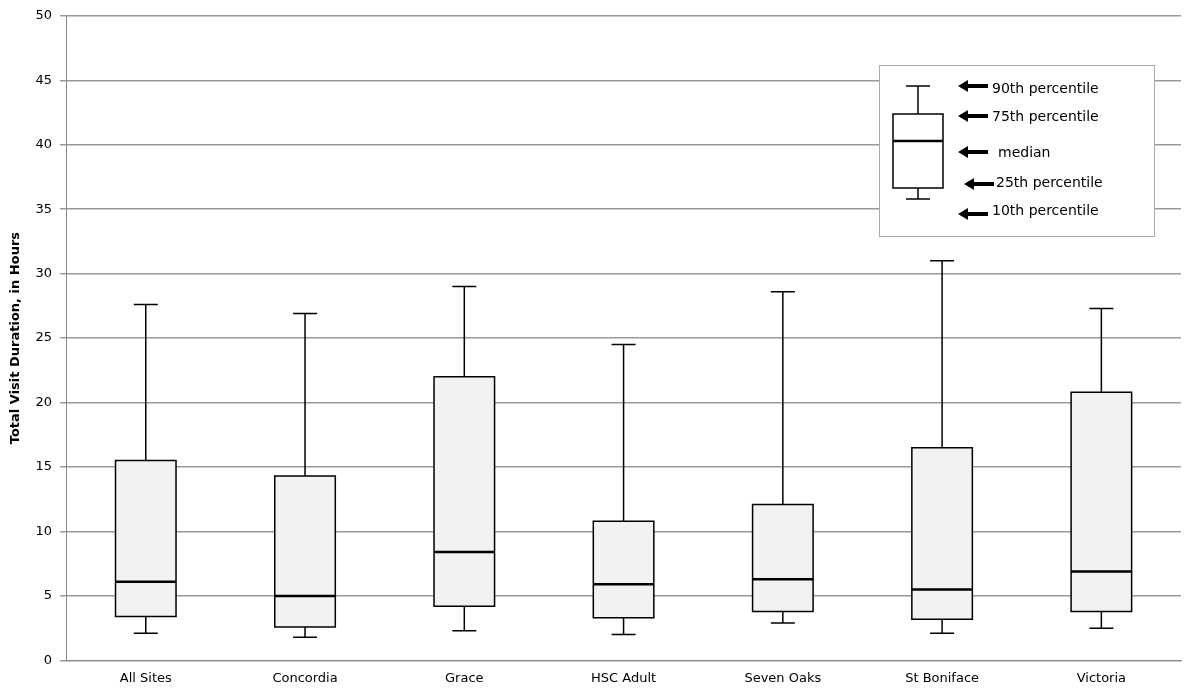  What do you see at coordinates (44, 208) in the screenshot?
I see `y-tick-label: 35` at bounding box center [44, 208].